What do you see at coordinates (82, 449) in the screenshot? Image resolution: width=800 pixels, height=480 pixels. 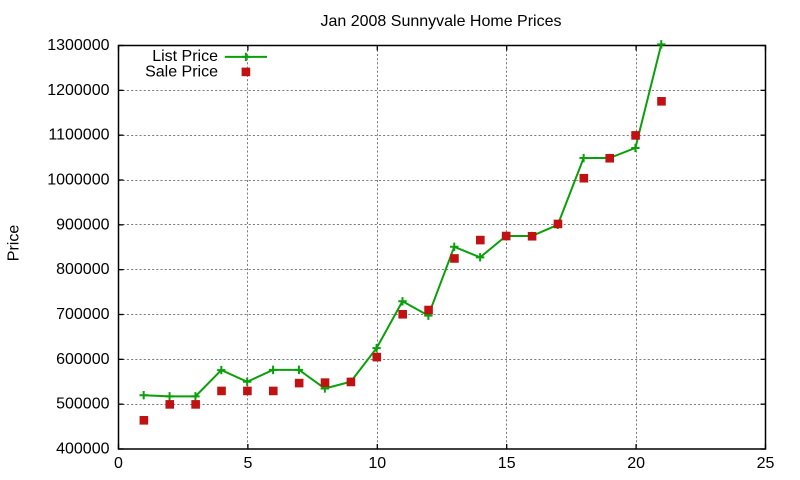 I see `svg-text: 400000` at bounding box center [82, 449].